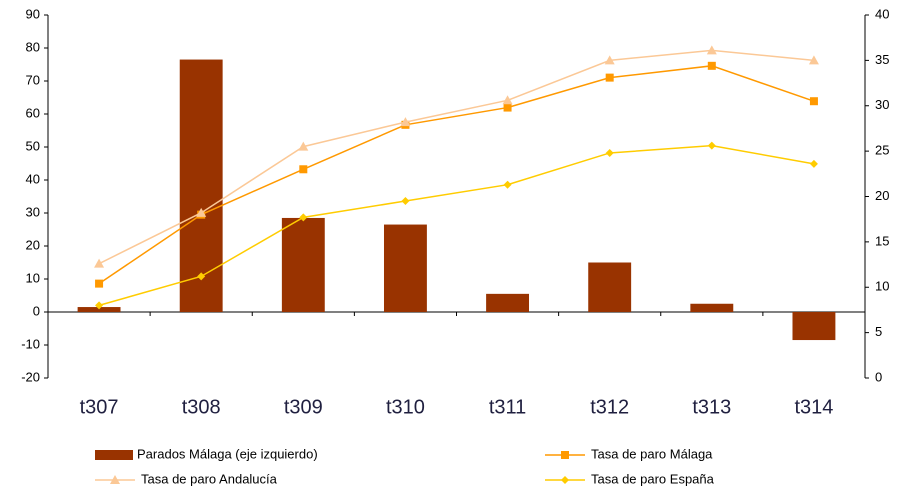  I want to click on x-tick-label: t314, so click(813, 407).